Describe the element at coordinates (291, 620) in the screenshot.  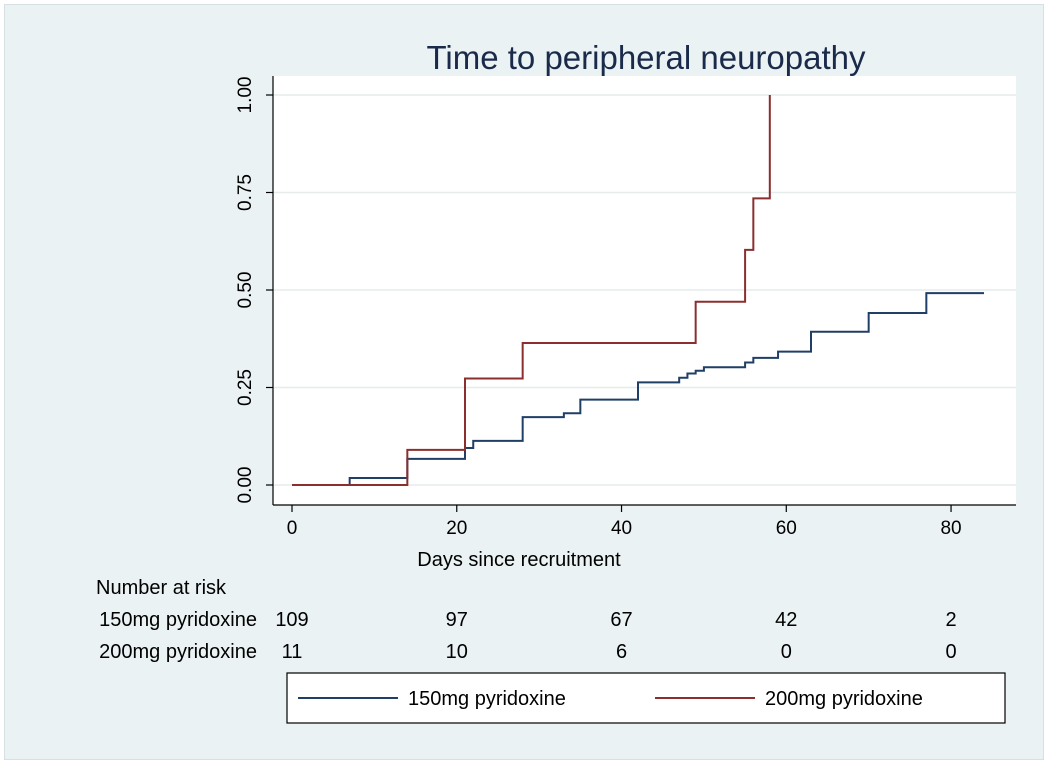
I see `risk-value: 109` at that location.